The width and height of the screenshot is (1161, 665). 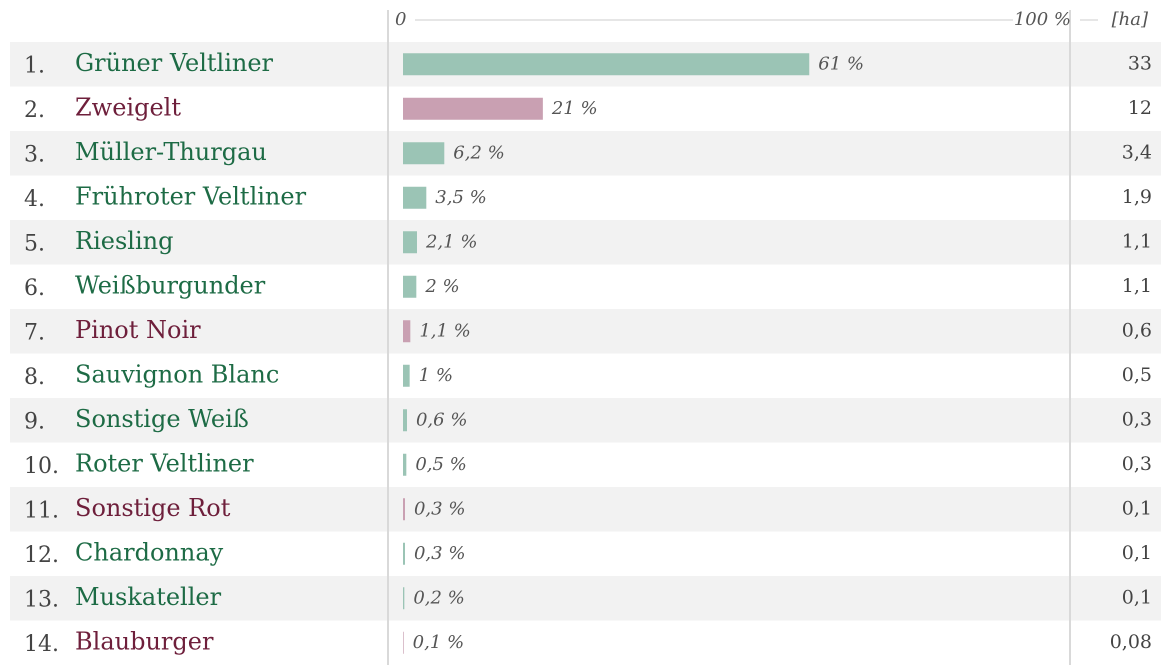 I want to click on rank-label: 3., so click(x=34, y=154).